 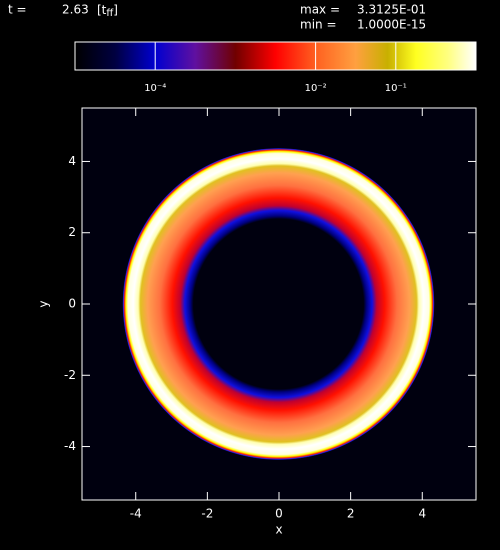 I want to click on max-value: 3.3125E-01, so click(x=391, y=10).